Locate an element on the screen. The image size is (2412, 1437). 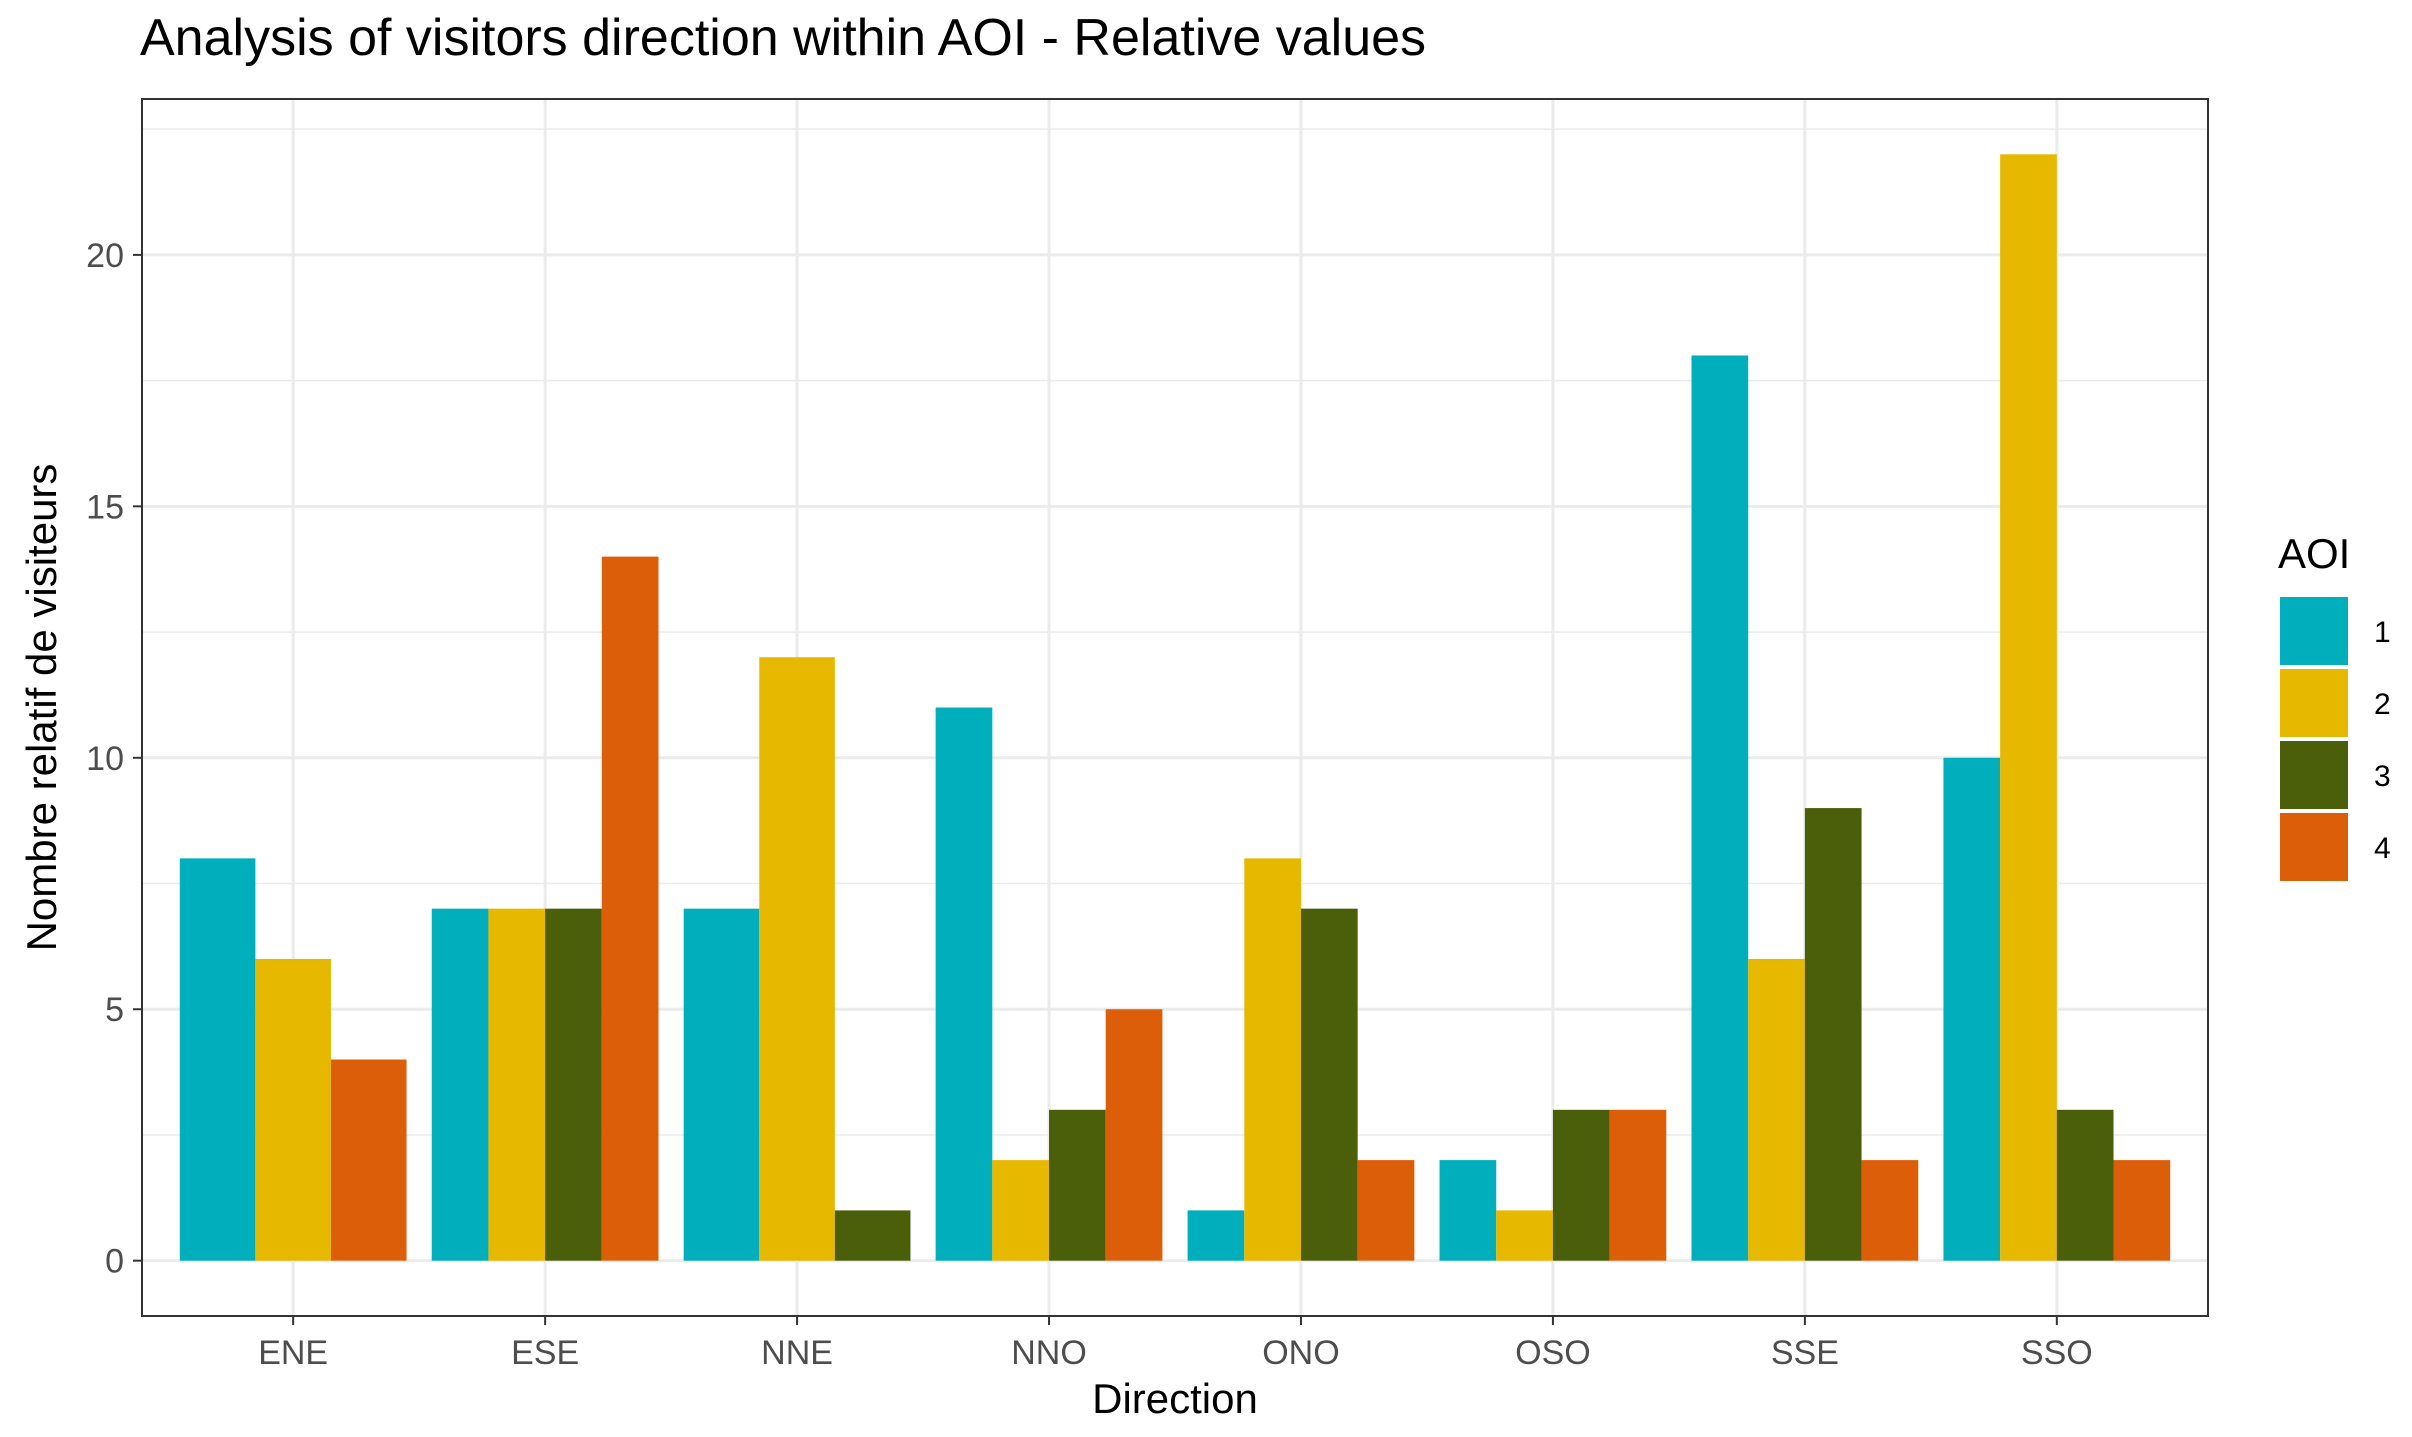
x-tick-label: ENE is located at coordinates (293, 1353).